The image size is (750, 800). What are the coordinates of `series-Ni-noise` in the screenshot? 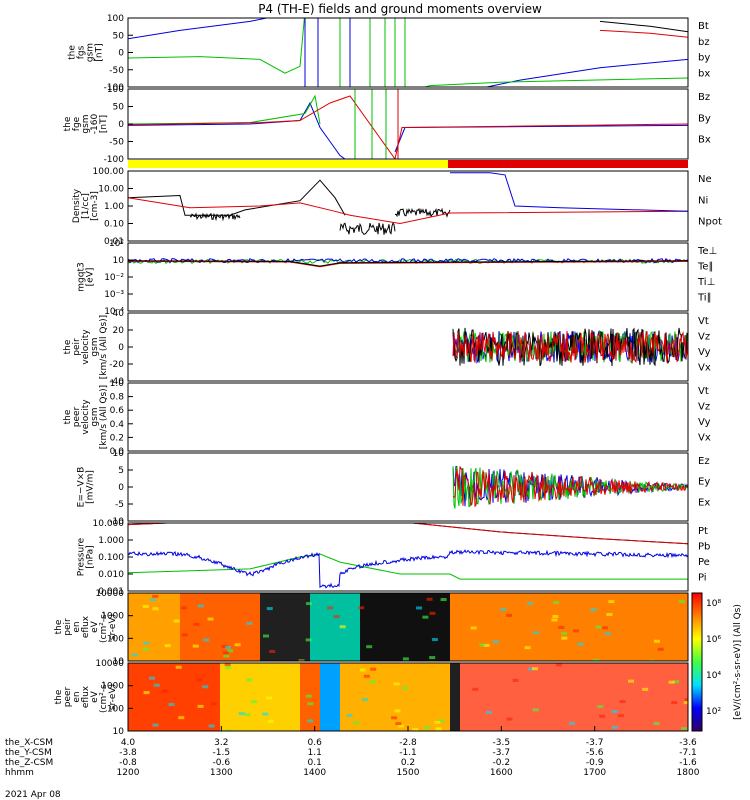 It's located at (215, 217).